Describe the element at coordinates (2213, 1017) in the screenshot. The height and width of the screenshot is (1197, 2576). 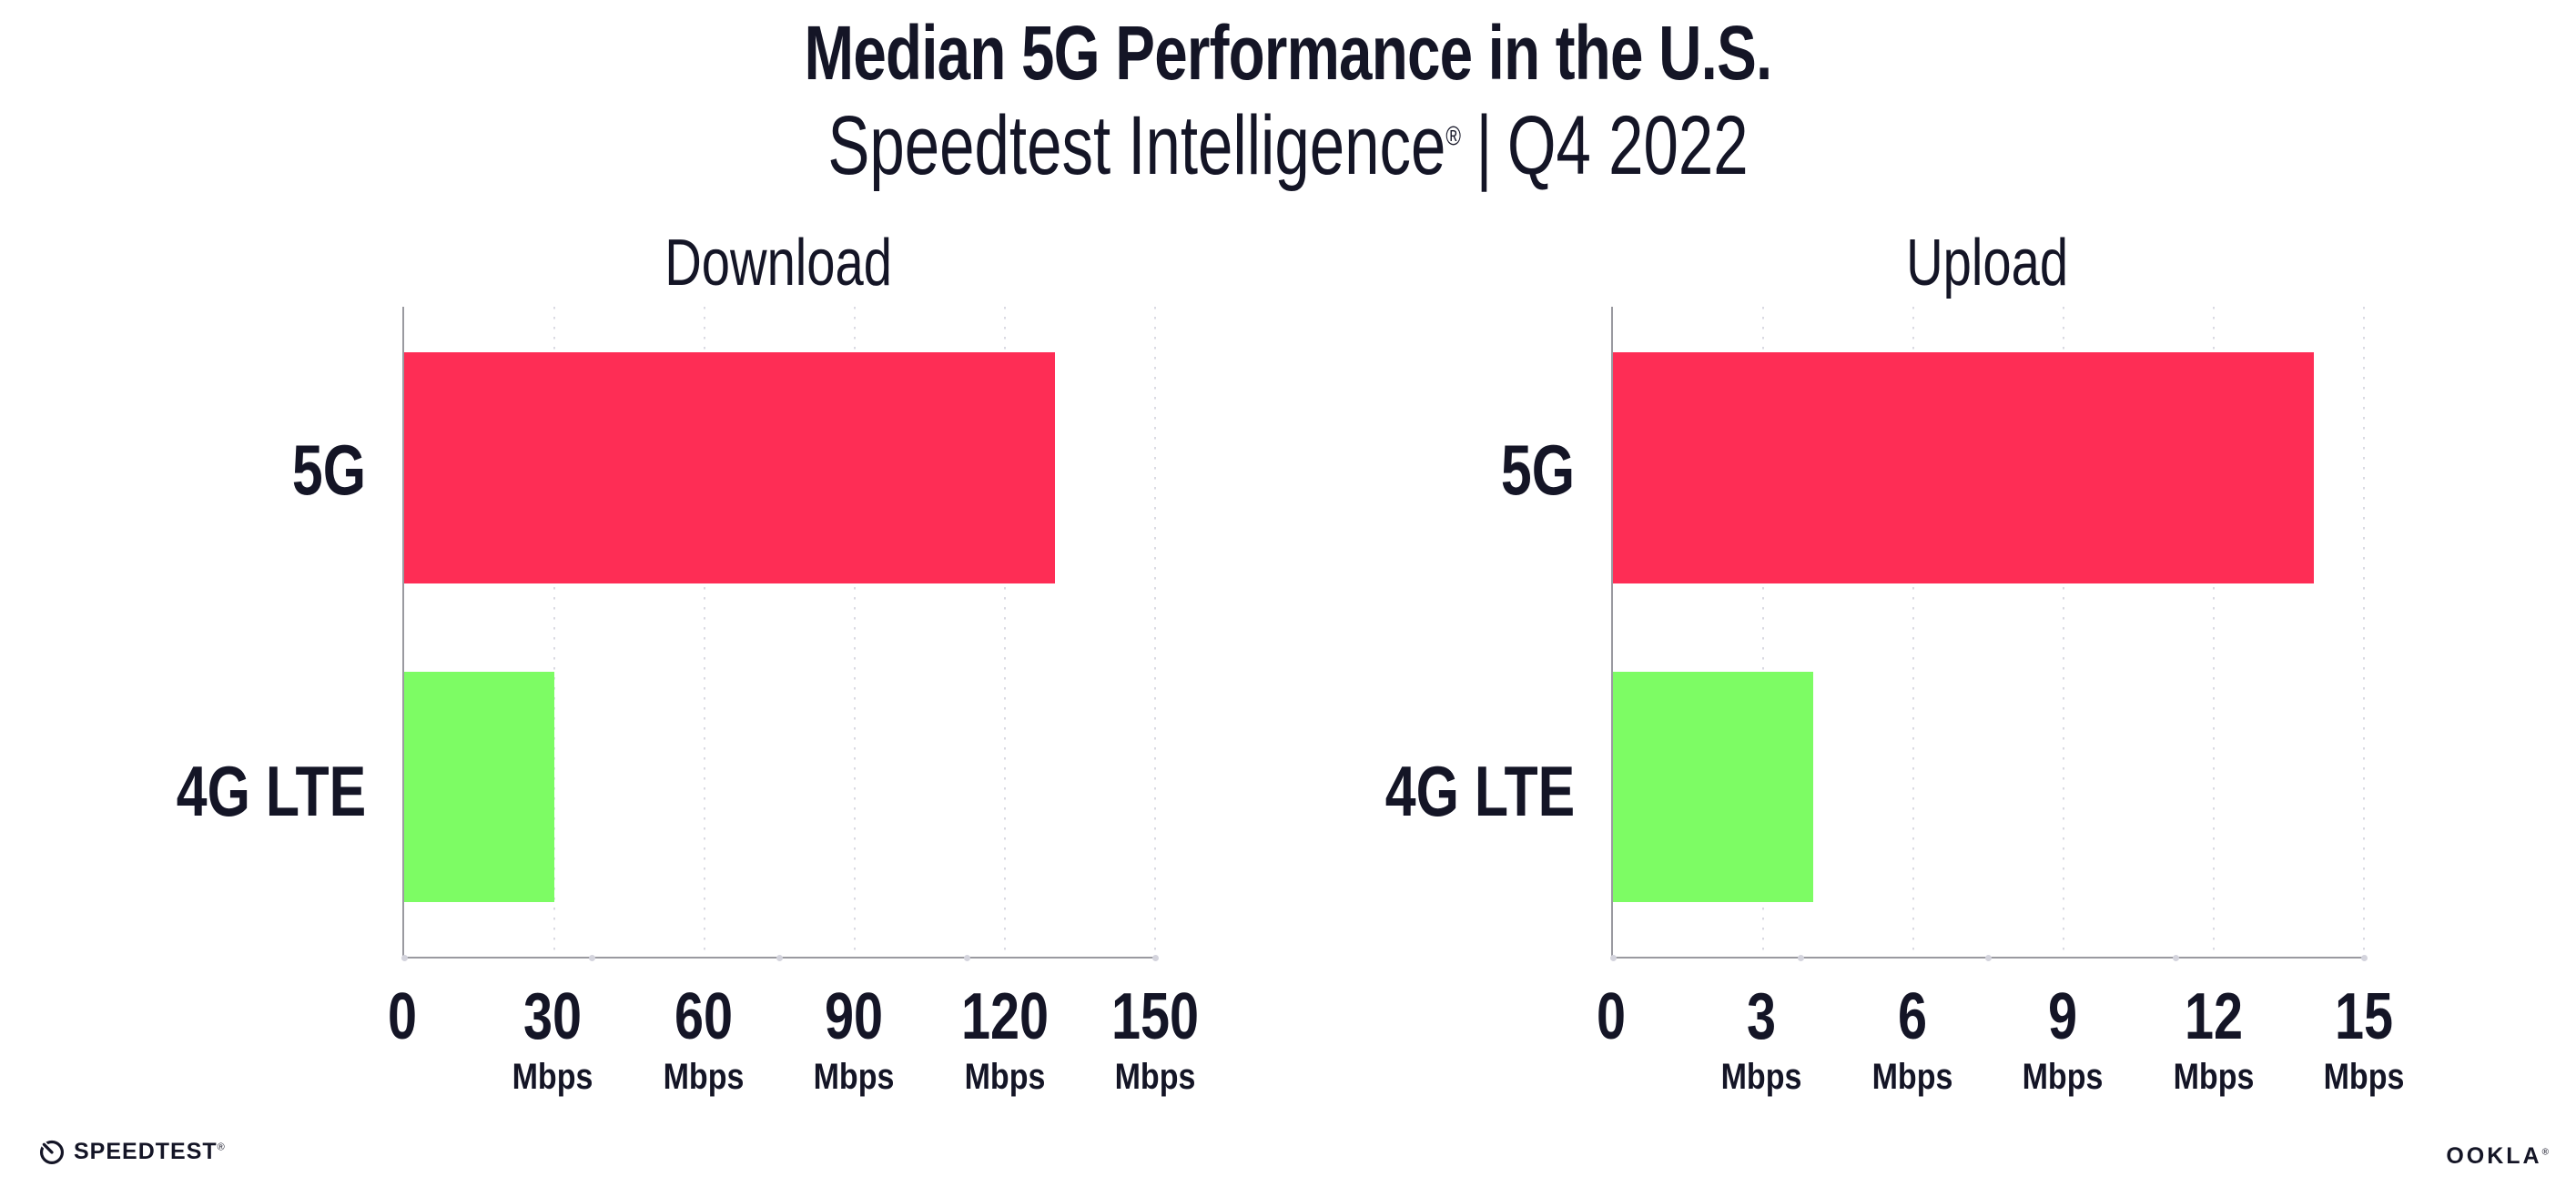
I see `x-tick-value: 12` at that location.